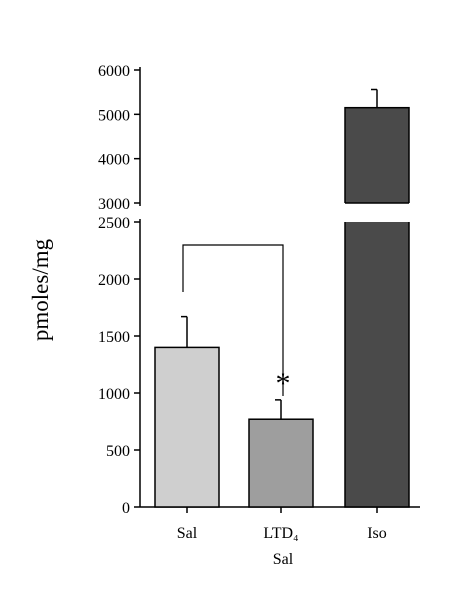 The width and height of the screenshot is (474, 606). Describe the element at coordinates (118, 451) in the screenshot. I see `y-tick-label: 500` at that location.